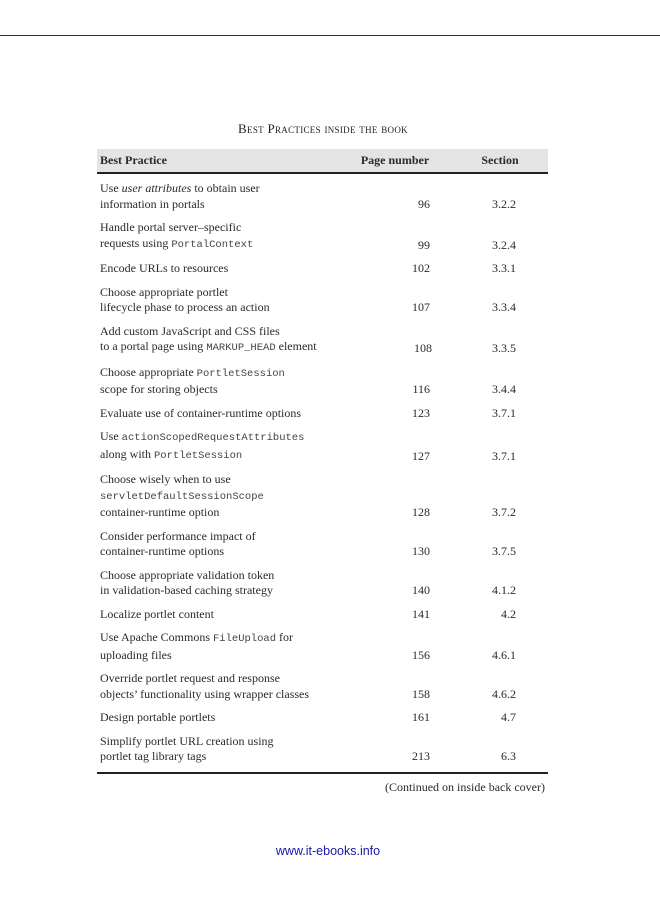 The height and width of the screenshot is (900, 660). What do you see at coordinates (395, 160) in the screenshot?
I see `header-page-number: Page number` at bounding box center [395, 160].